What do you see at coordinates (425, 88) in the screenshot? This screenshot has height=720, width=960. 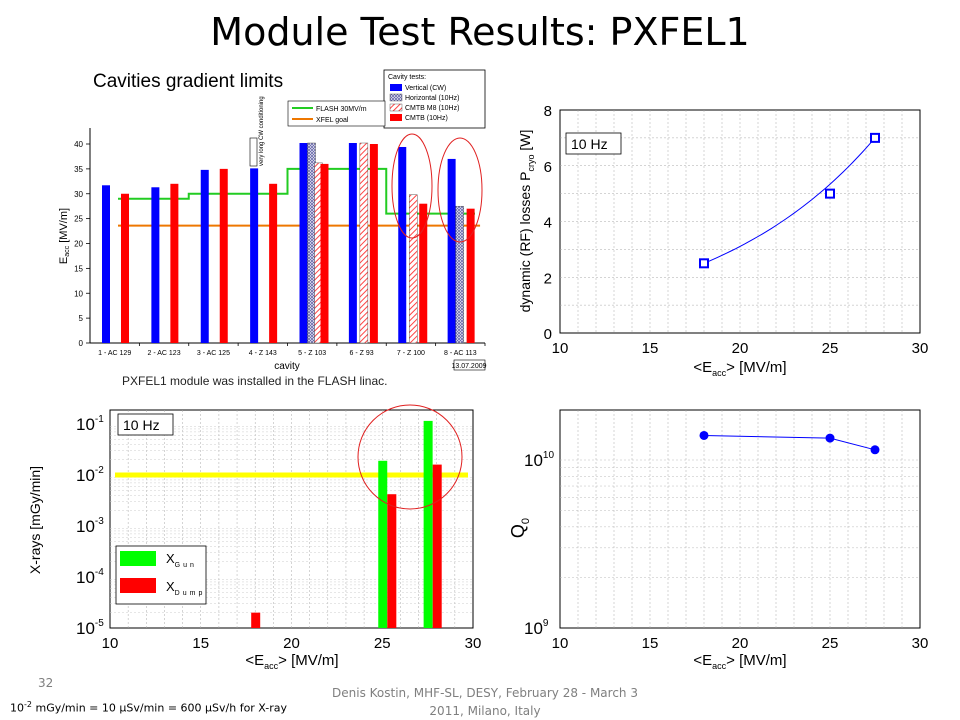 I see `legend-label: Vertical (CW)` at bounding box center [425, 88].